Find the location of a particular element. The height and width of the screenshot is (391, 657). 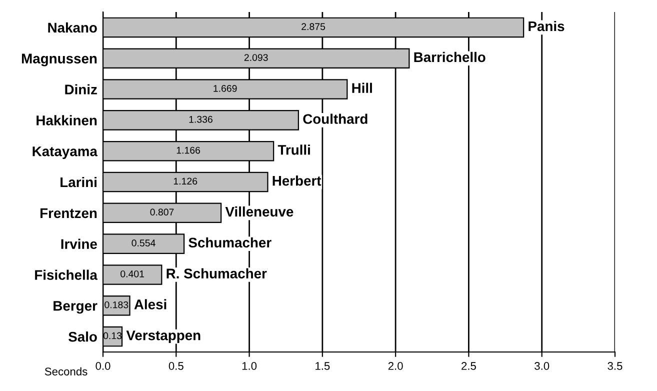

y-tick-label: Fisichella is located at coordinates (66, 275).